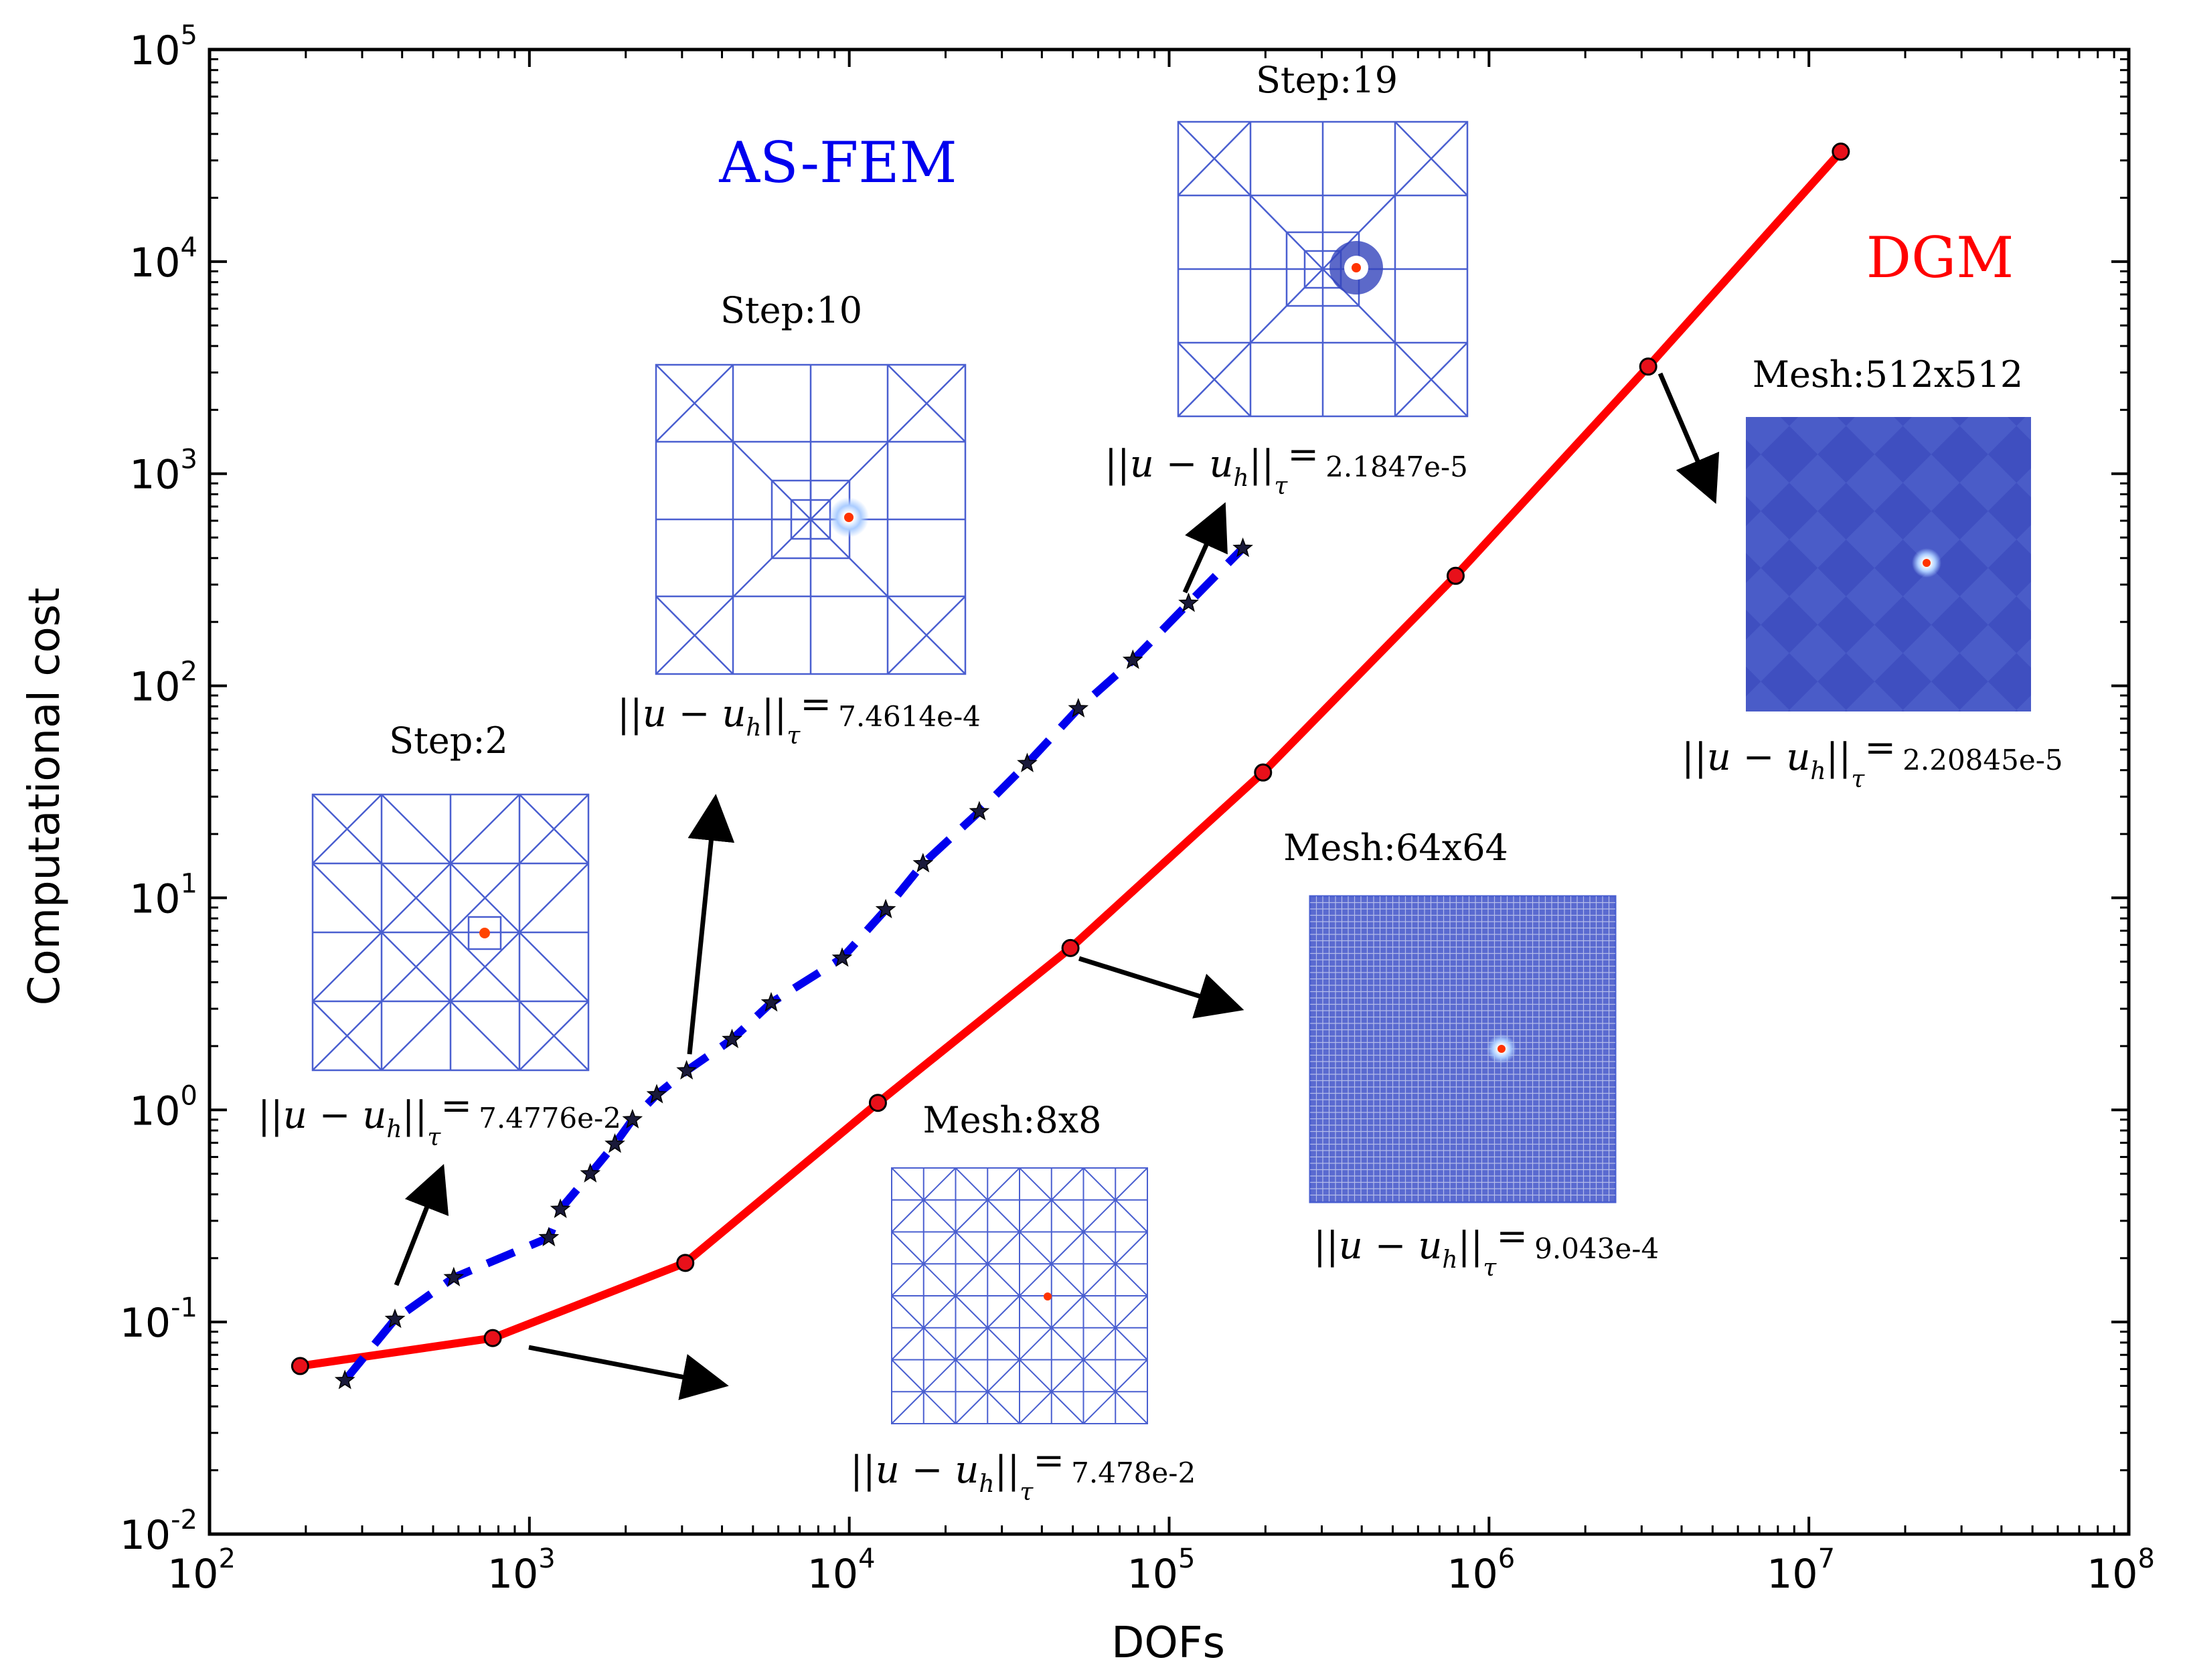 This screenshot has height=1680, width=2187. I want to click on y-tick-label: 10⁵, so click(163, 47).